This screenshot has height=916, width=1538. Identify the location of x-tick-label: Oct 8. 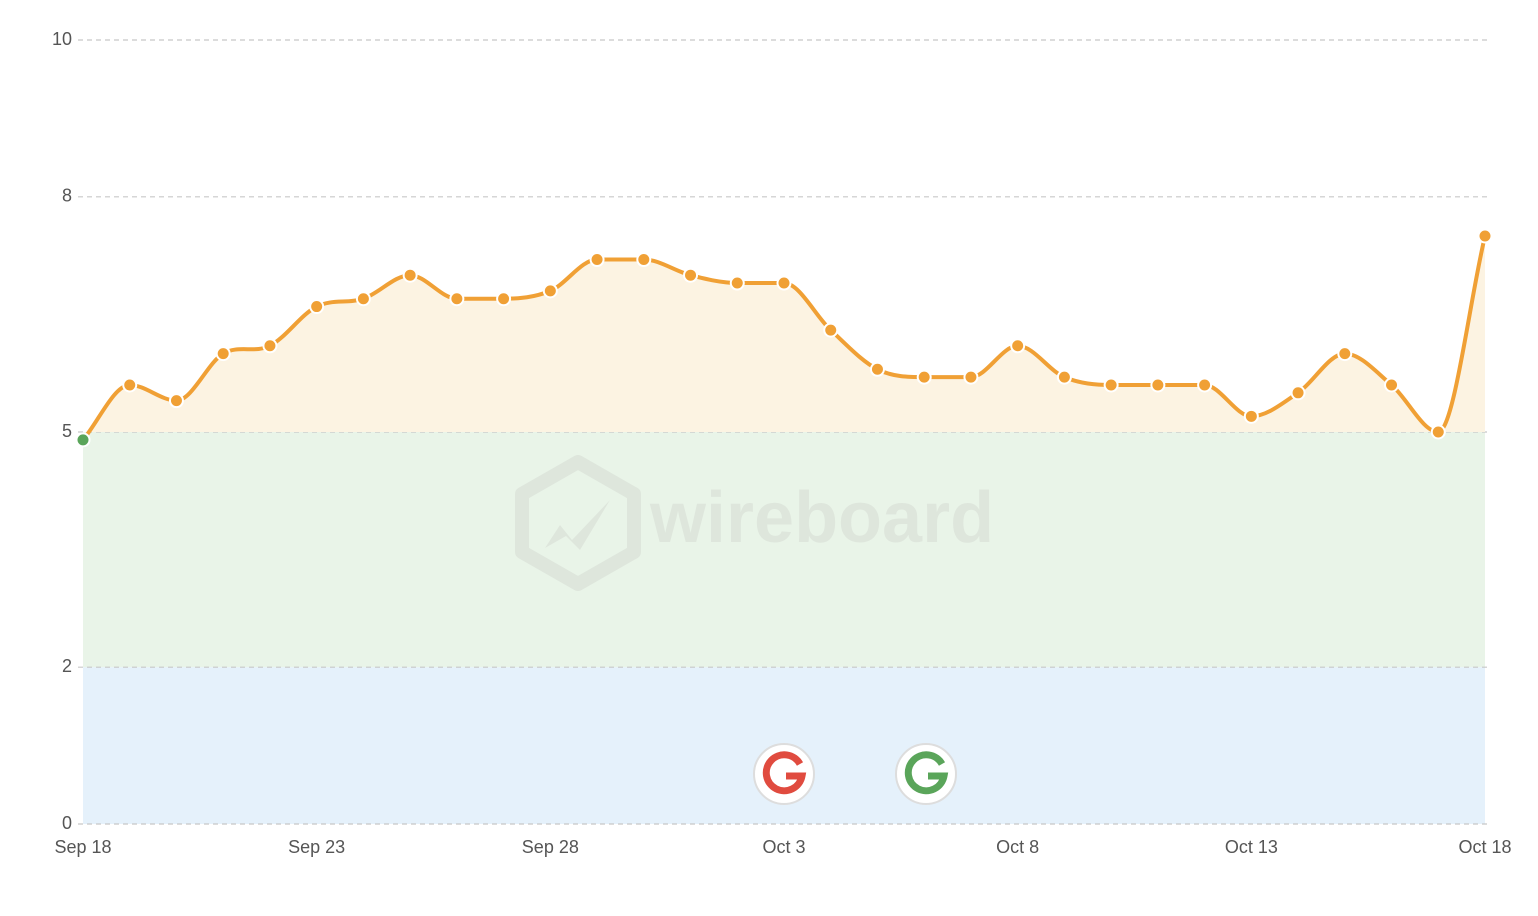
(1017, 847).